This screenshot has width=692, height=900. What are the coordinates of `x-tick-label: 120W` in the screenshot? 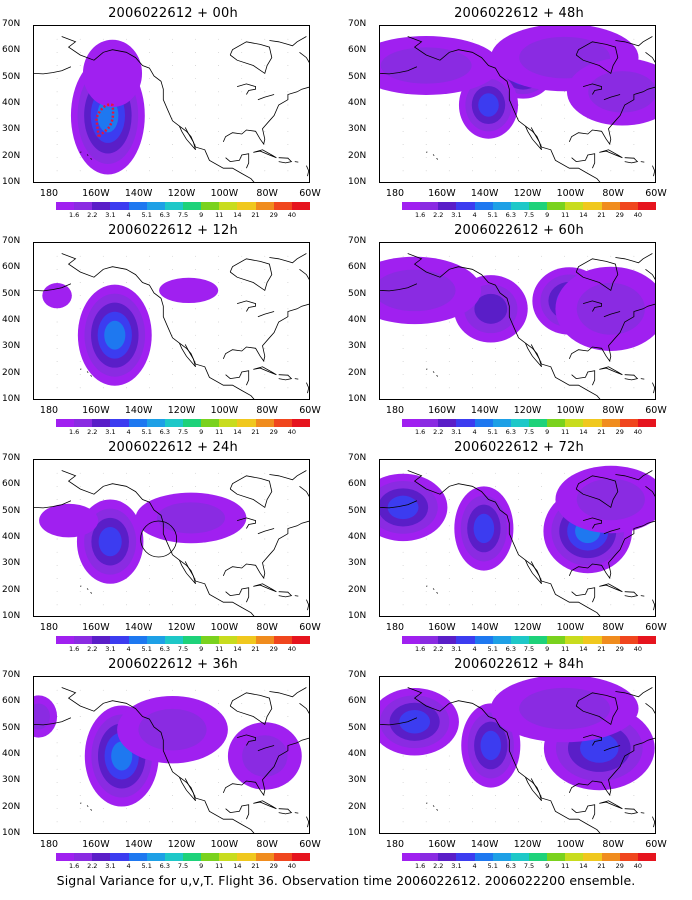 It's located at (181, 627).